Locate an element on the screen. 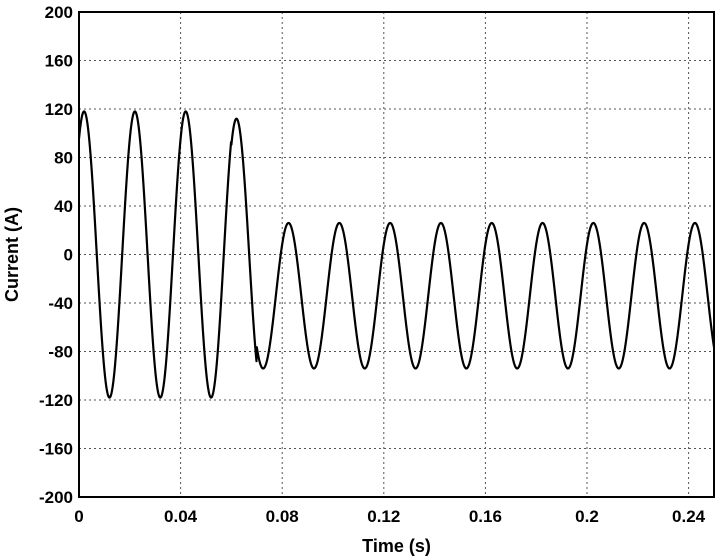 The image size is (720, 560). x-tick-label: 0.08 is located at coordinates (282, 516).